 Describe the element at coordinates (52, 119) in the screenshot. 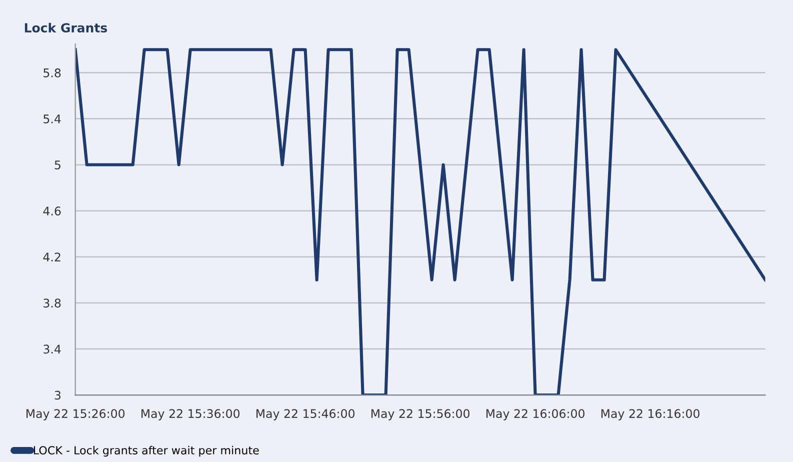

I see `y-tick-label: 5.4` at that location.